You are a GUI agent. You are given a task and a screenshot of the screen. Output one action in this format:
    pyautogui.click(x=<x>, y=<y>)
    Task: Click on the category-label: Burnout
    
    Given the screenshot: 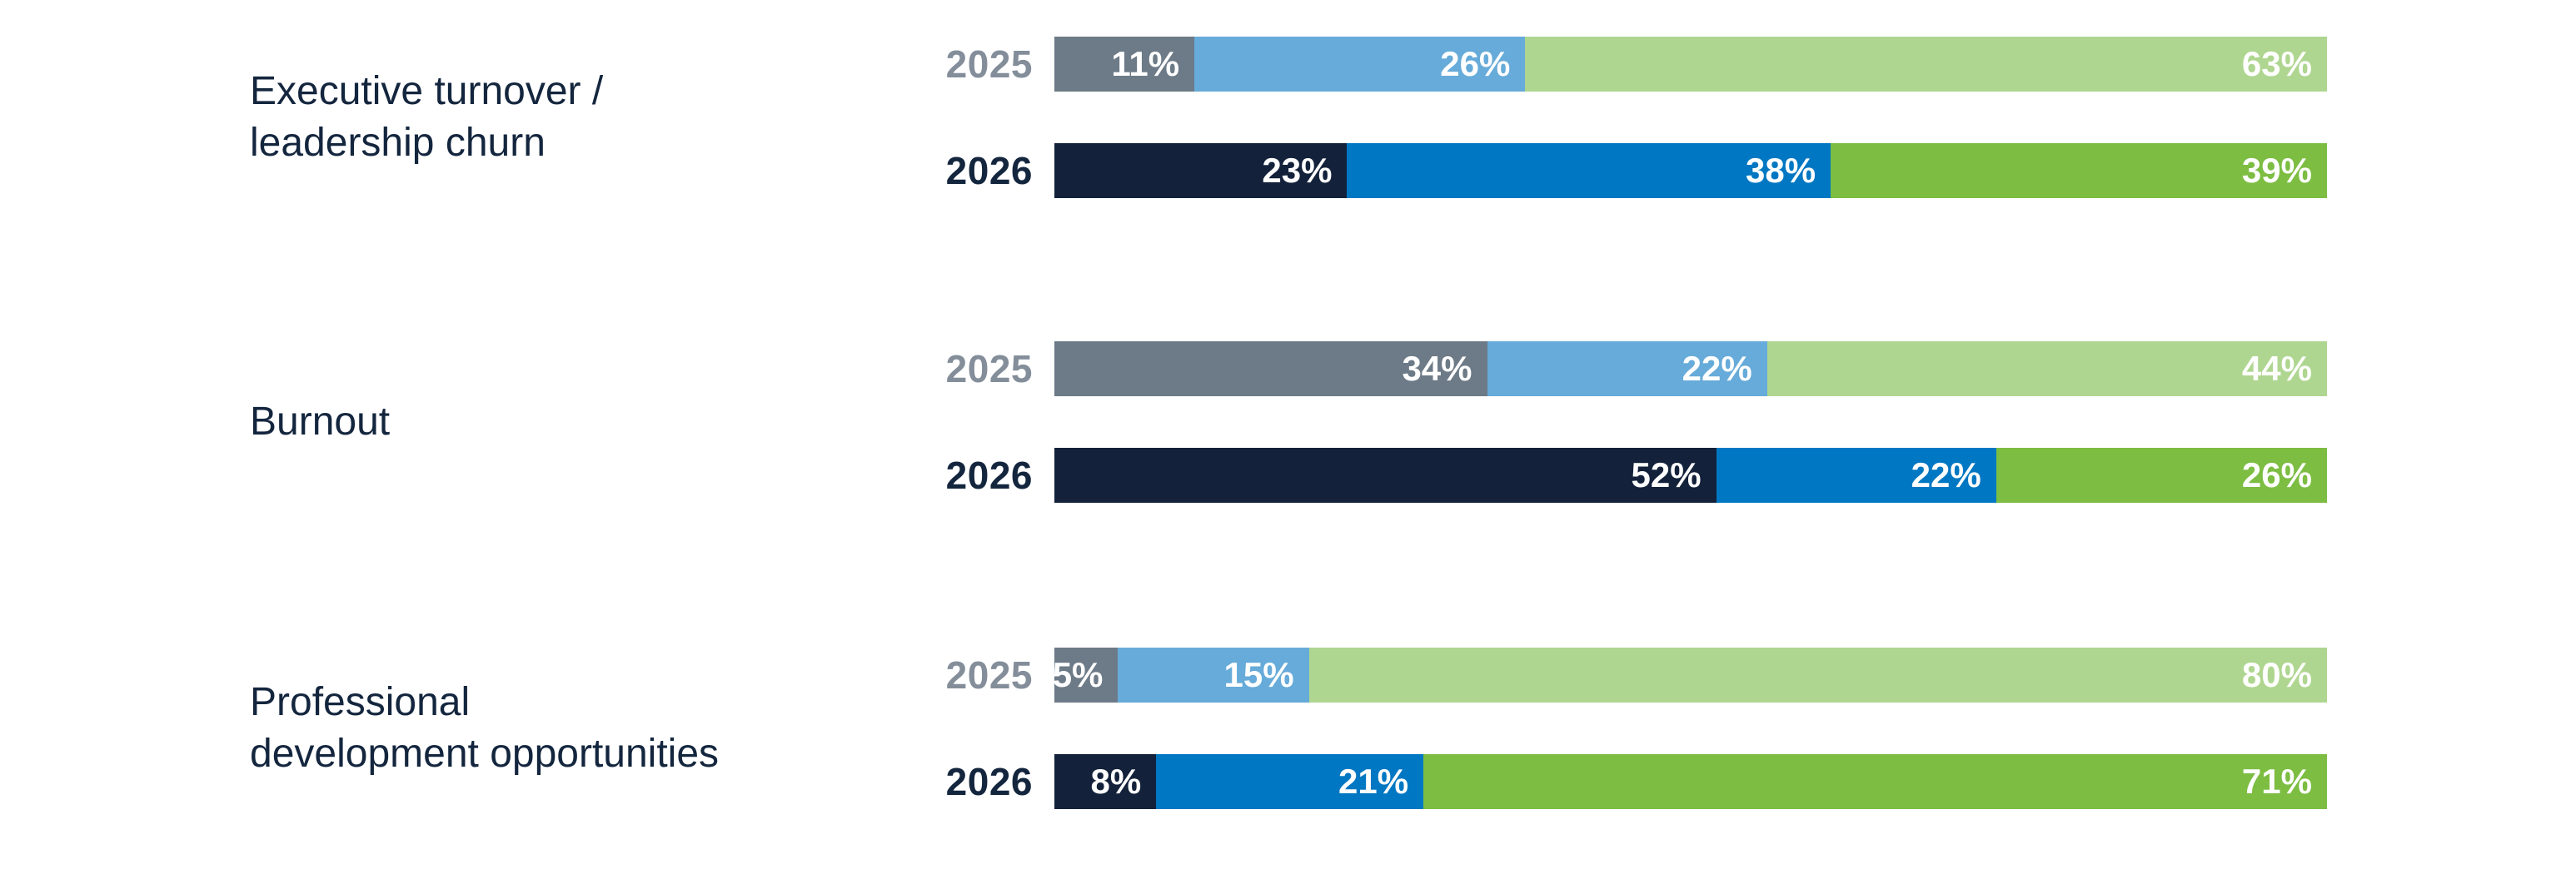 What is the action you would take?
    pyautogui.click(x=321, y=422)
    